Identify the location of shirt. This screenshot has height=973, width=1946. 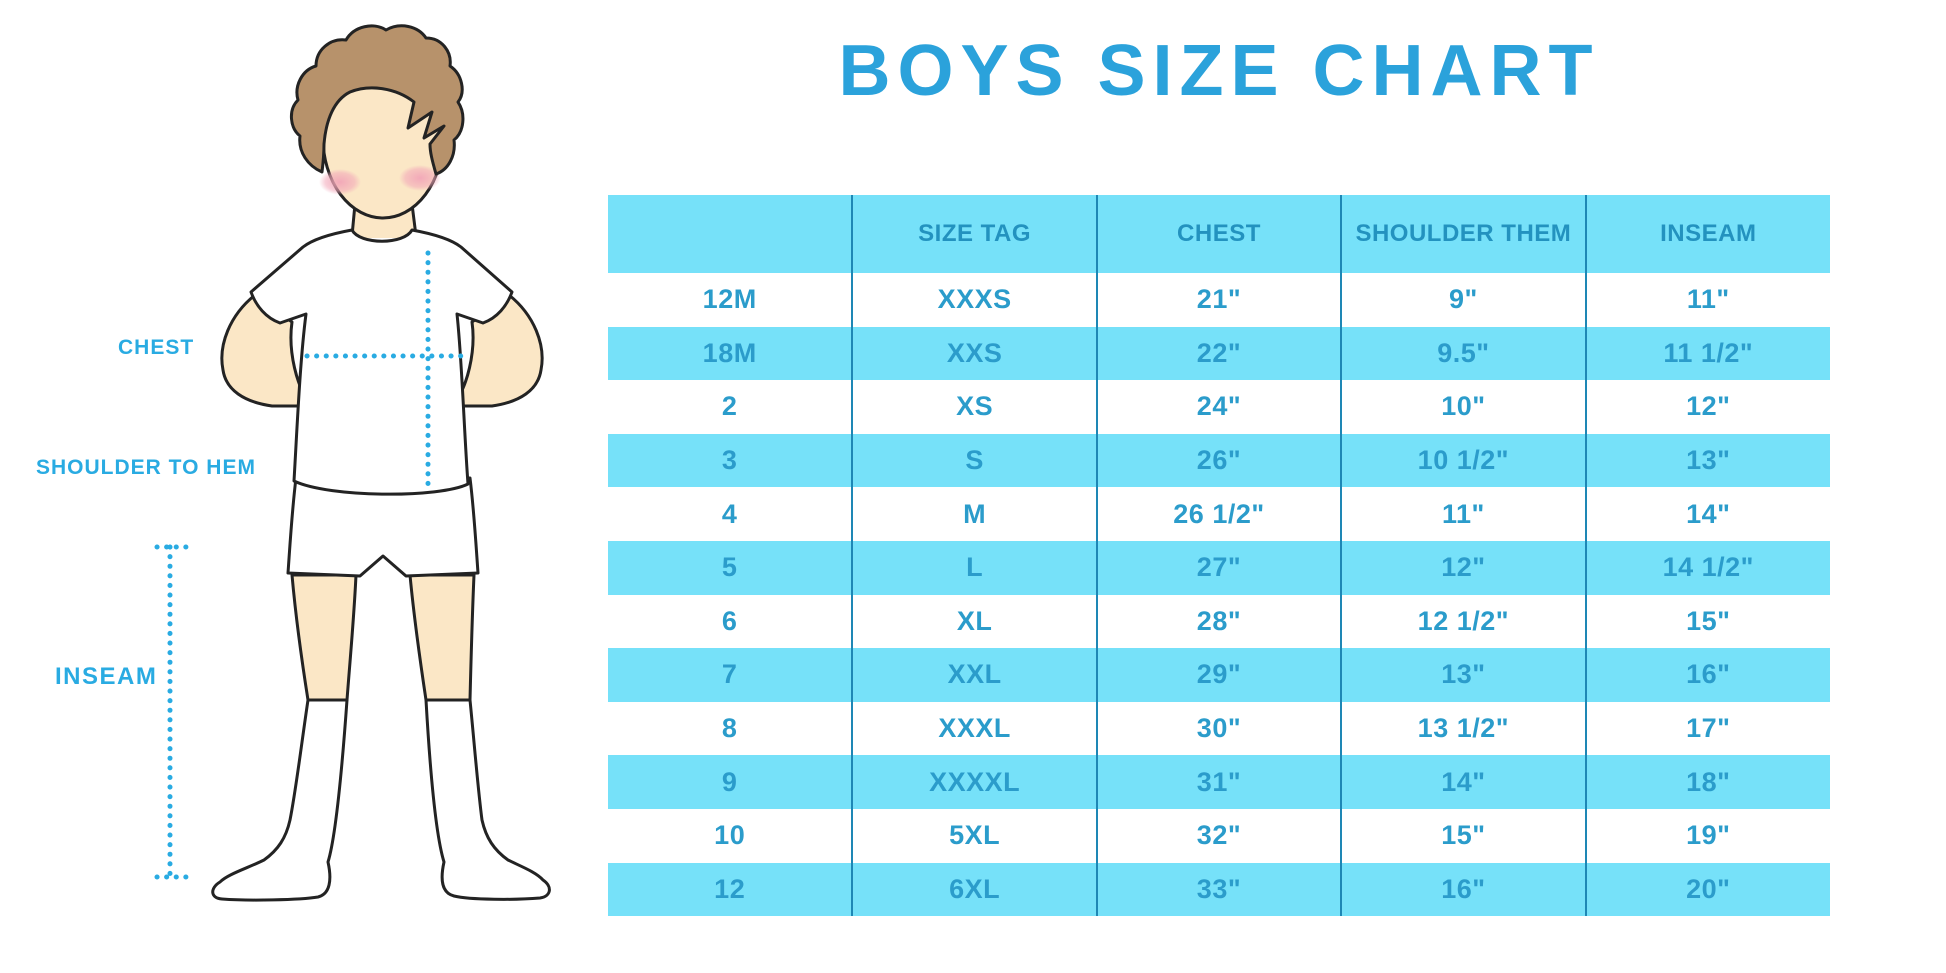
(381, 362).